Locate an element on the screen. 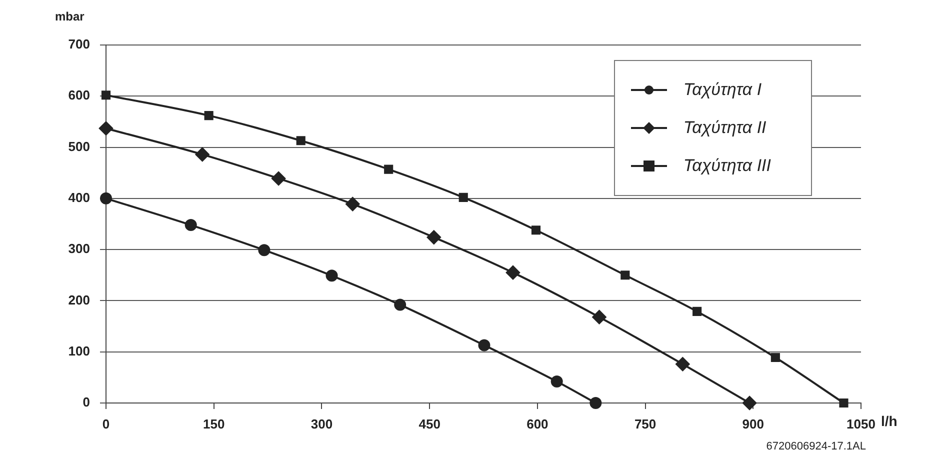  x-tick-label: 750 is located at coordinates (645, 424).